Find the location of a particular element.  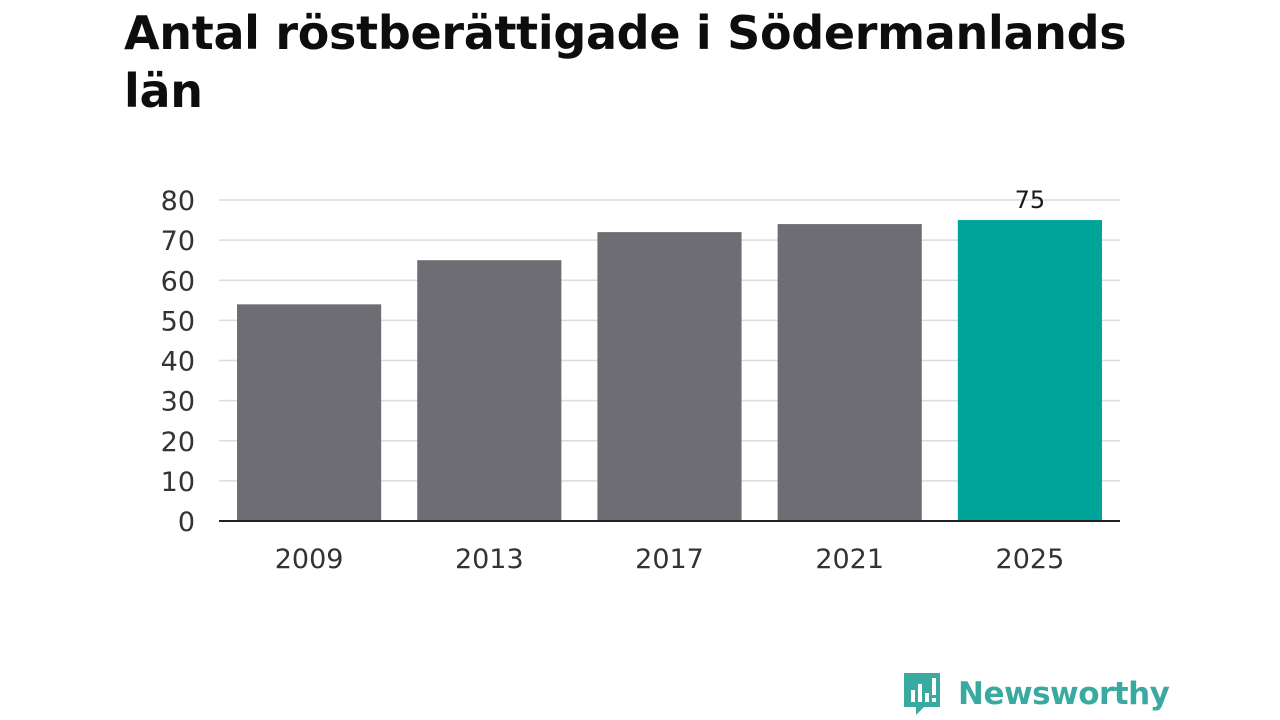

data-labels: 75 is located at coordinates (1030, 200).